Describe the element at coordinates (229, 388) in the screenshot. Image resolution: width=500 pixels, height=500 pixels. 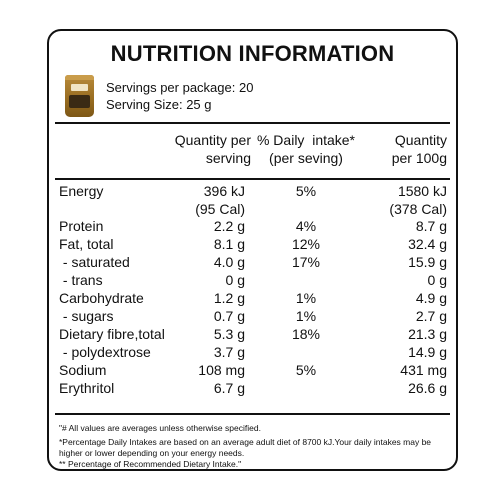
I see `row-per-serving: 6.7 g` at that location.